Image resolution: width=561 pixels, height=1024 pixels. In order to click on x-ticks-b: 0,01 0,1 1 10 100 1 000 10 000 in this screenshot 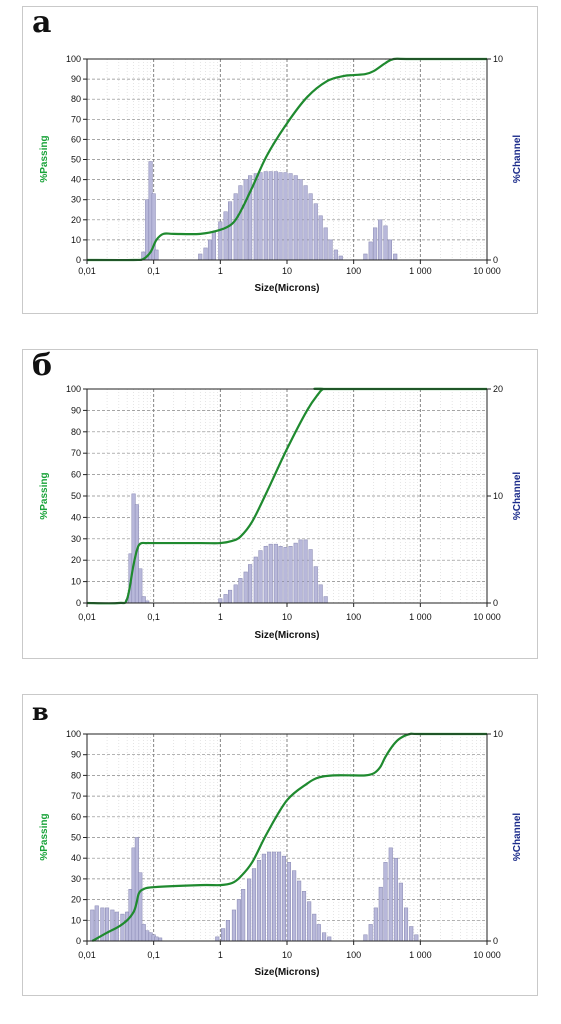, I will do `click(289, 612)`.